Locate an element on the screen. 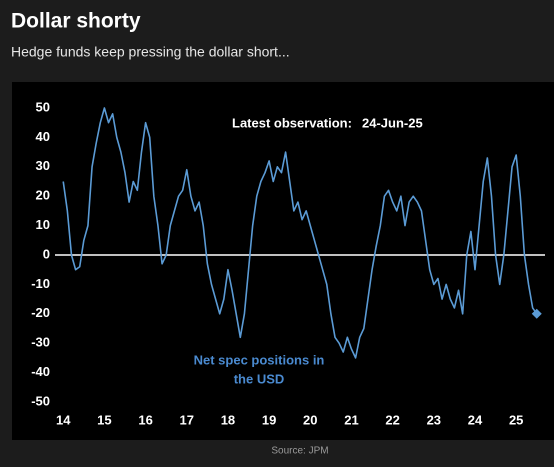 This screenshot has height=467, width=554. source: Source: JPM is located at coordinates (299, 451).